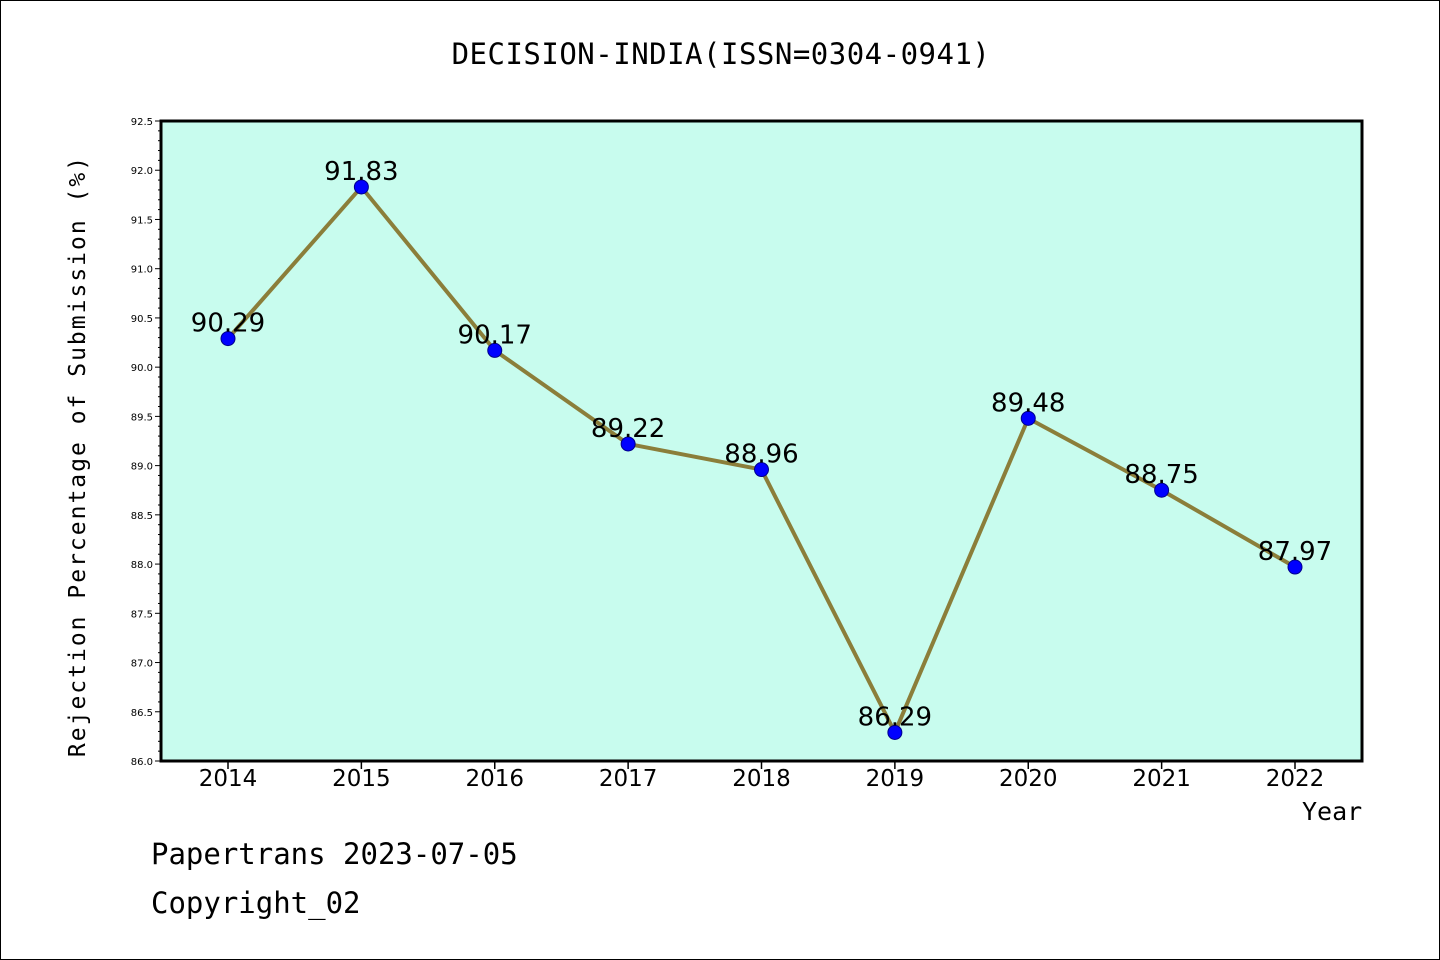 The height and width of the screenshot is (960, 1440). What do you see at coordinates (142, 270) in the screenshot?
I see `y-tick-label: 91.0` at bounding box center [142, 270].